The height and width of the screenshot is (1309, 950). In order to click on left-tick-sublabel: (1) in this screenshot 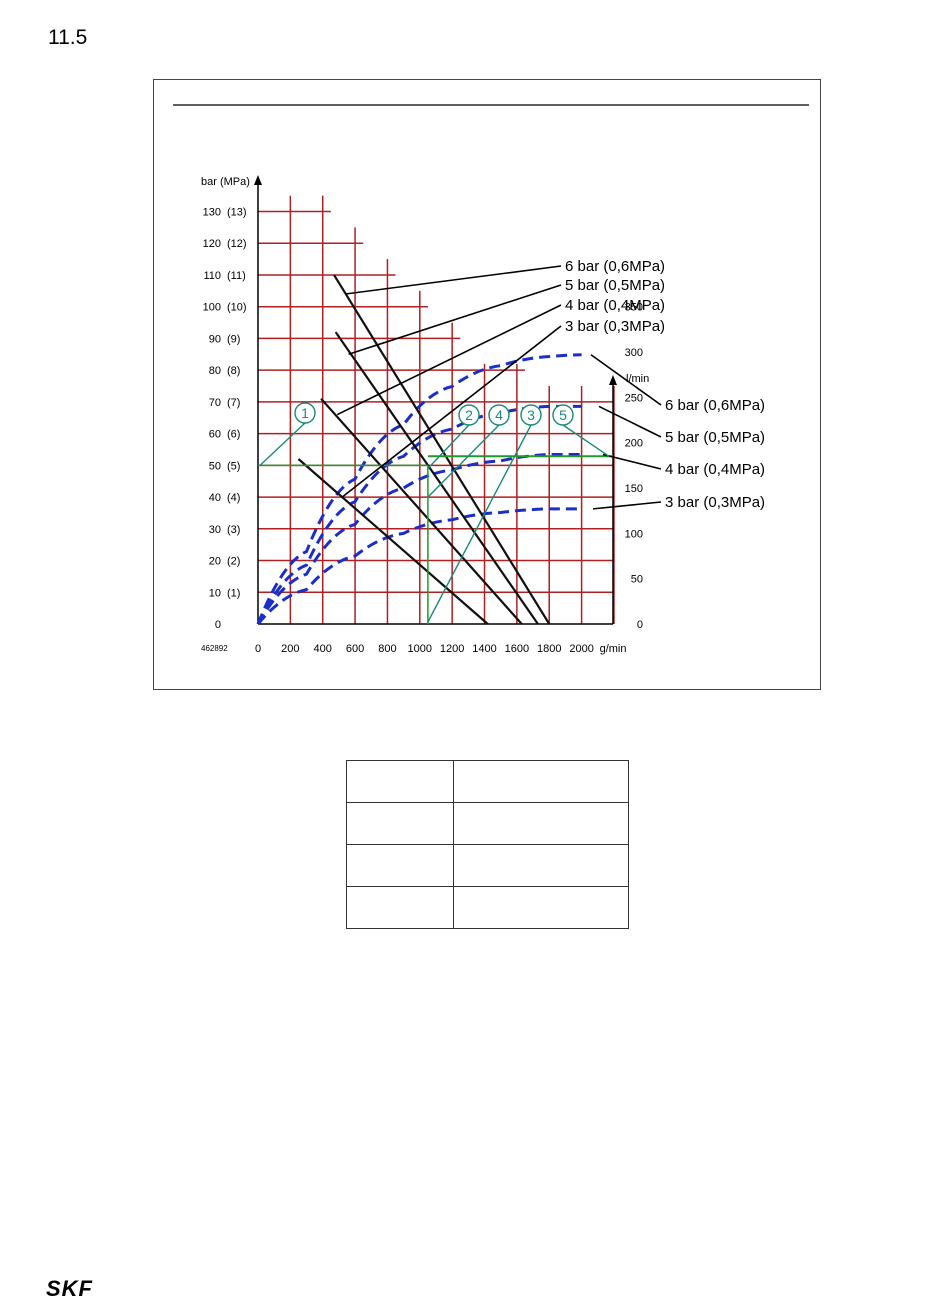, I will do `click(233, 593)`.